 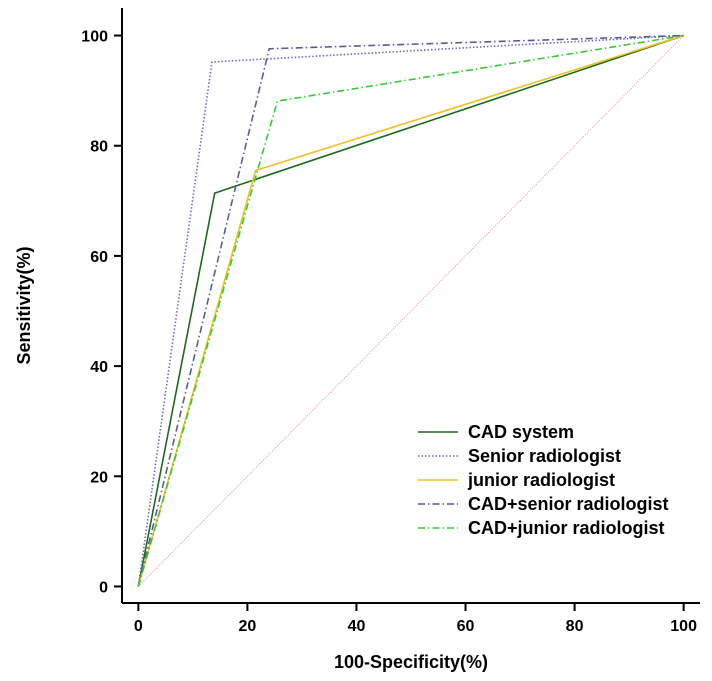 What do you see at coordinates (566, 528) in the screenshot?
I see `legend-label-4: CAD+junior radiologist` at bounding box center [566, 528].